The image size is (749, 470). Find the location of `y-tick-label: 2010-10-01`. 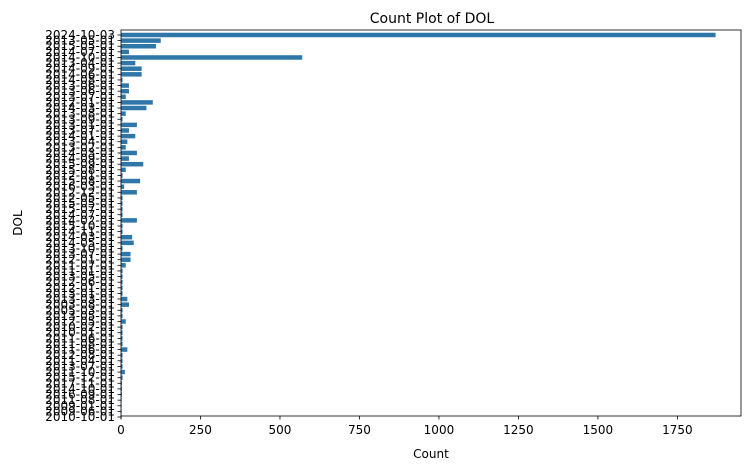

y-tick-label: 2010-10-01 is located at coordinates (80, 417).